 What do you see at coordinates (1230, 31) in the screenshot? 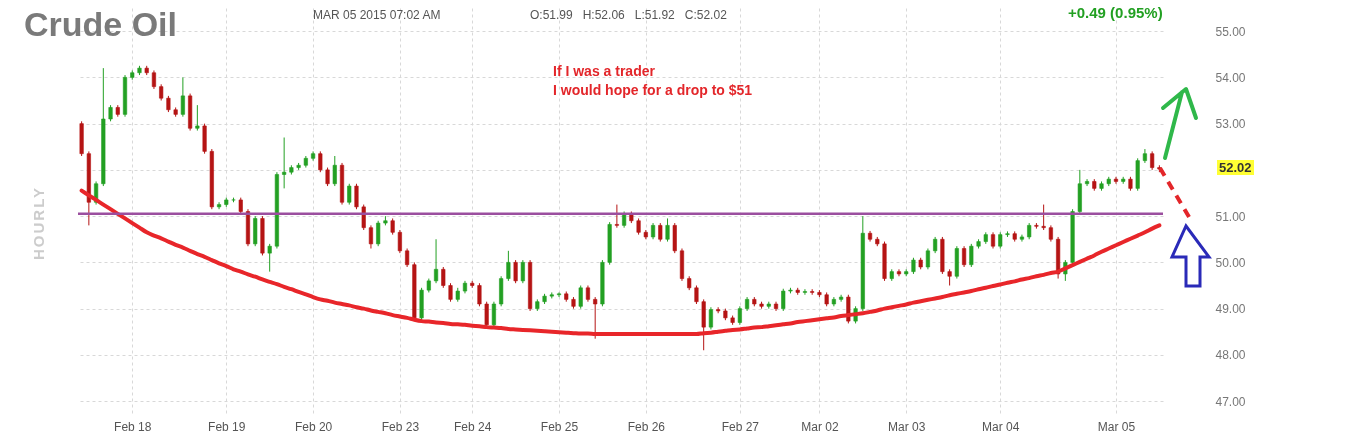
I see `y-tick-label: 55.00` at bounding box center [1230, 31].